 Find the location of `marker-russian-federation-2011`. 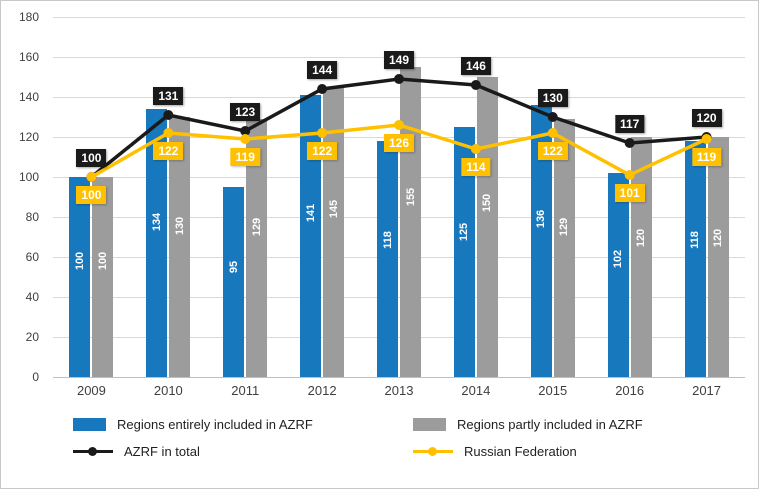

marker-russian-federation-2011 is located at coordinates (245, 139).